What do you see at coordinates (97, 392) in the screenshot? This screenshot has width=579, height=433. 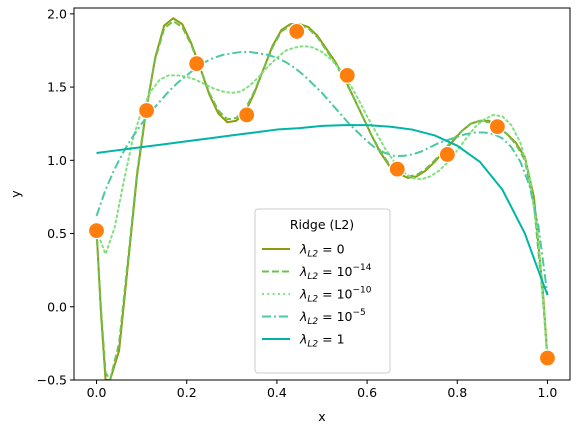 I see `x-tick-label: 0.0` at bounding box center [97, 392].